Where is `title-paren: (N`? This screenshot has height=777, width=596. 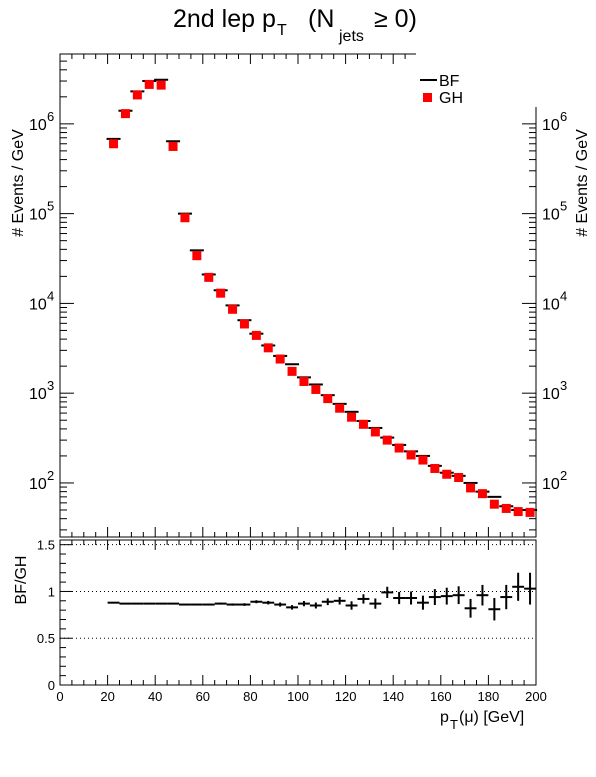 title-paren: (N is located at coordinates (321, 19).